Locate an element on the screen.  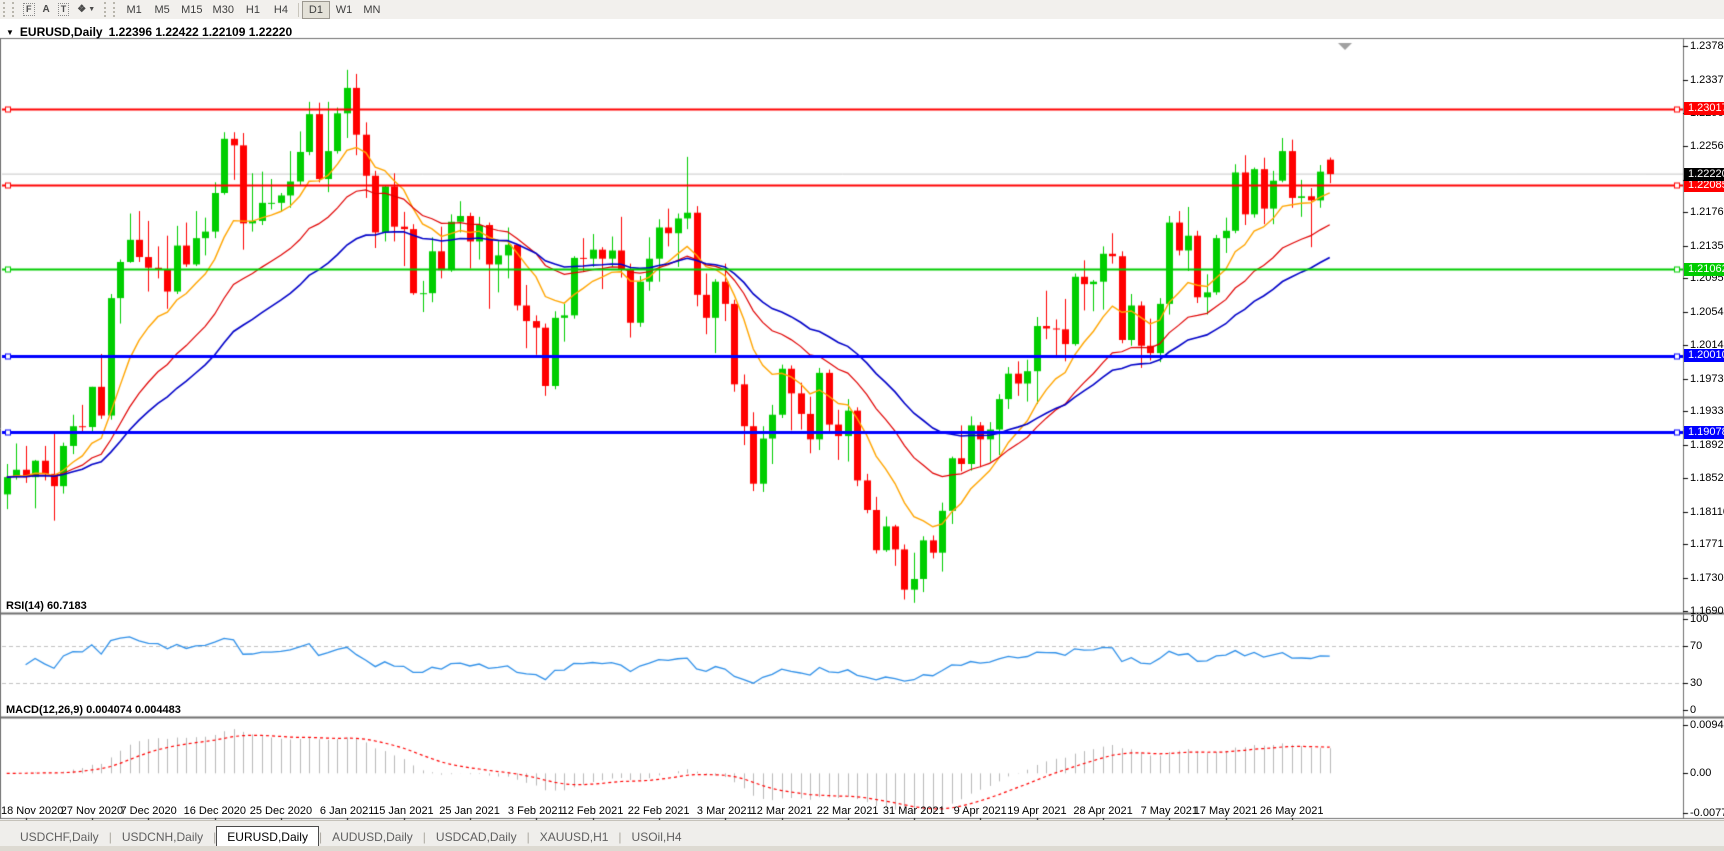
date-label: 3 Mar 2021 is located at coordinates (724, 811).